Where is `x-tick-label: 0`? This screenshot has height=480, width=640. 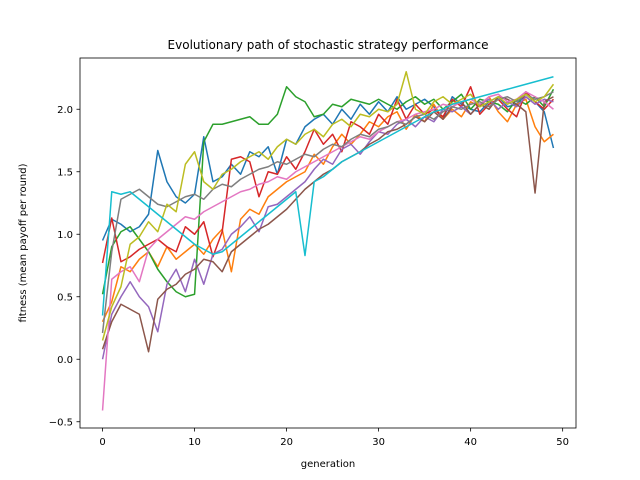 x-tick-label: 0 is located at coordinates (102, 442).